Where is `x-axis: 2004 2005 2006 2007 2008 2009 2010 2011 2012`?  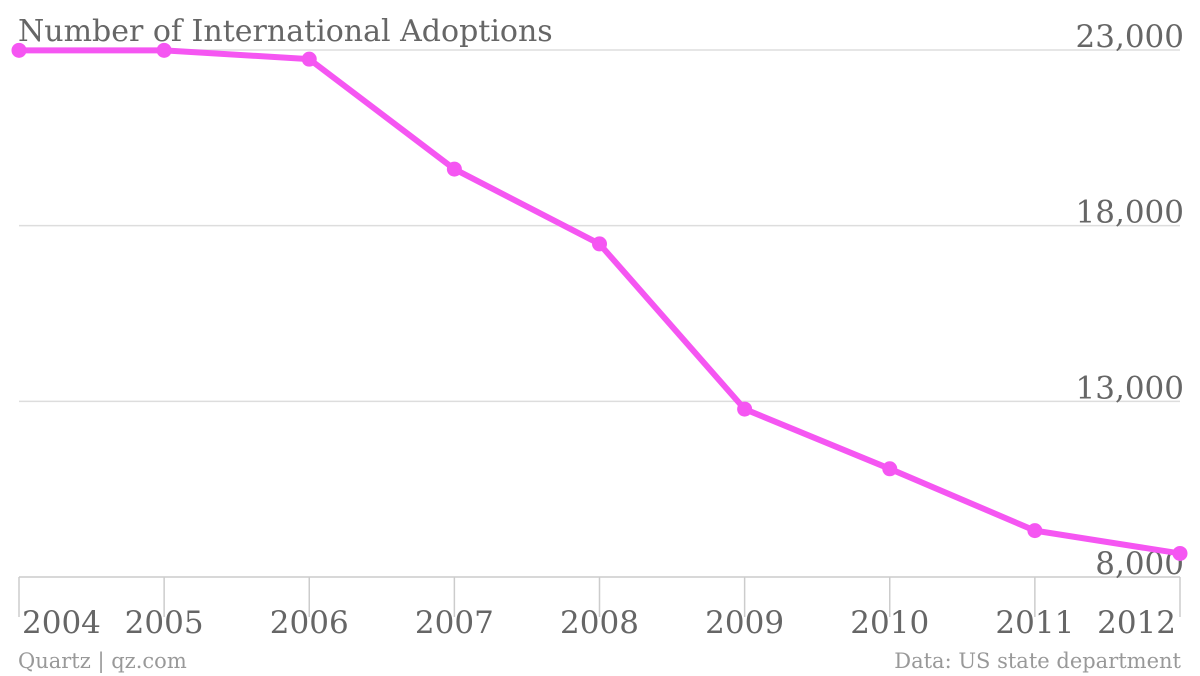
x-axis: 2004 2005 2006 2007 2008 2009 2010 2011 2012 is located at coordinates (599, 608).